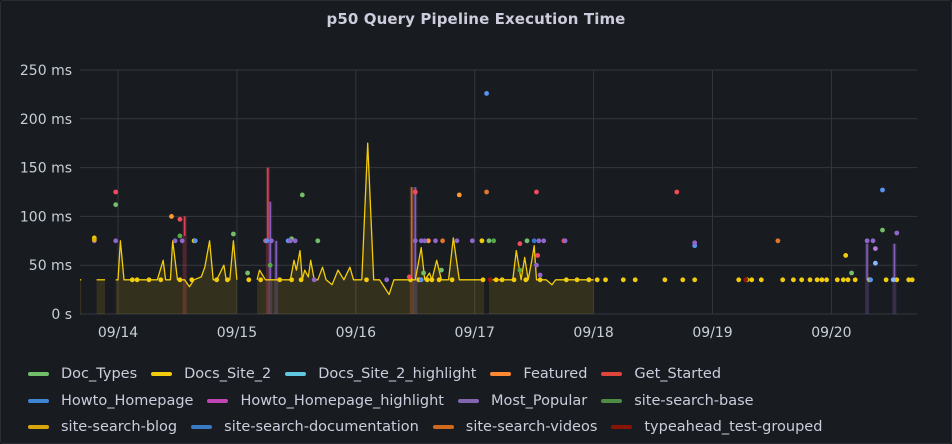 The height and width of the screenshot is (444, 952). What do you see at coordinates (534, 241) in the screenshot?
I see `point-site-search-documentation` at bounding box center [534, 241].